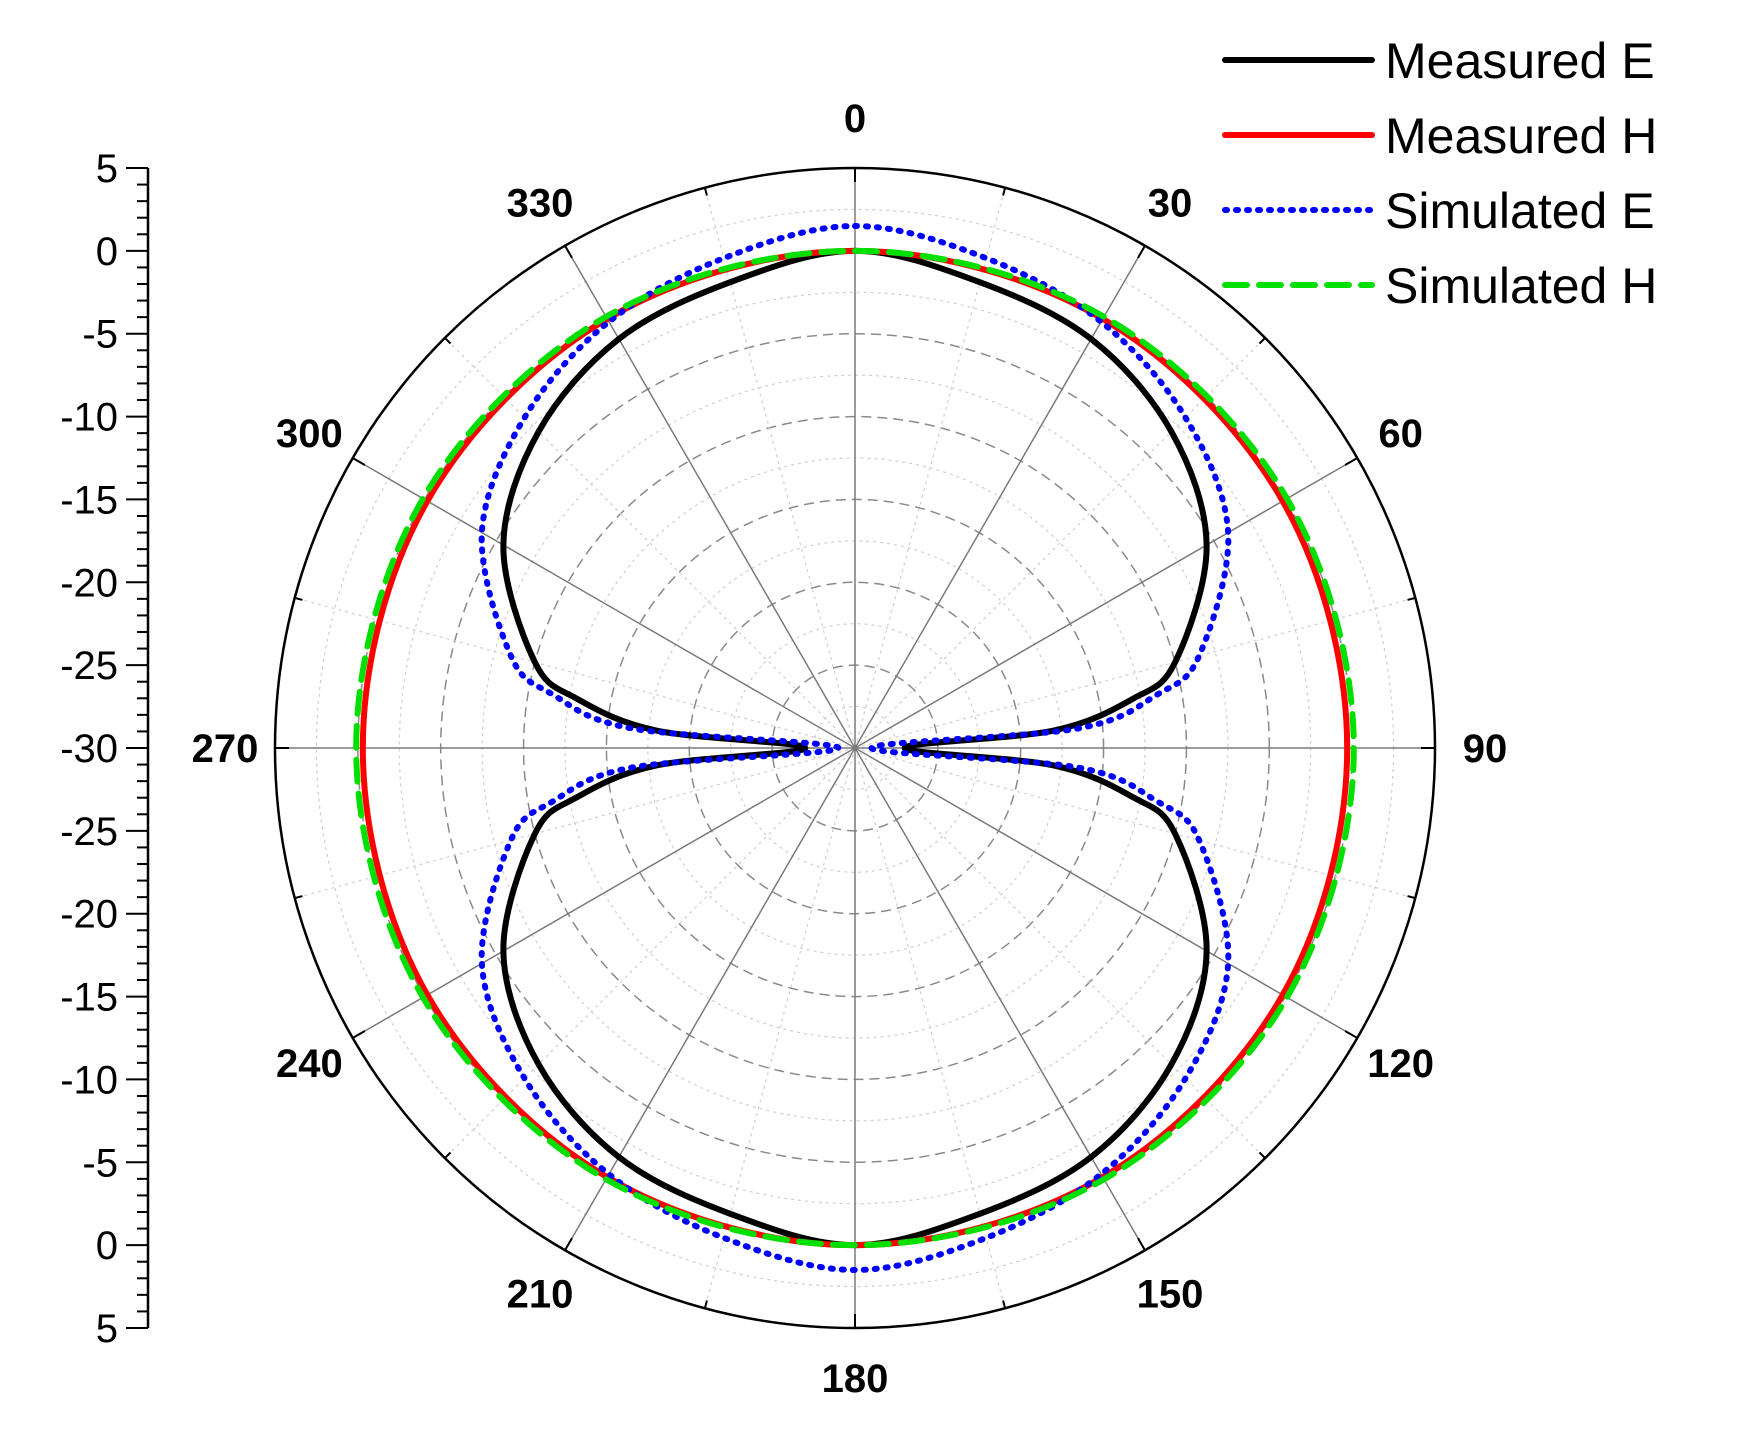 Image resolution: width=1752 pixels, height=1431 pixels. Describe the element at coordinates (1520, 211) in the screenshot. I see `legend-label: Simulated E` at that location.